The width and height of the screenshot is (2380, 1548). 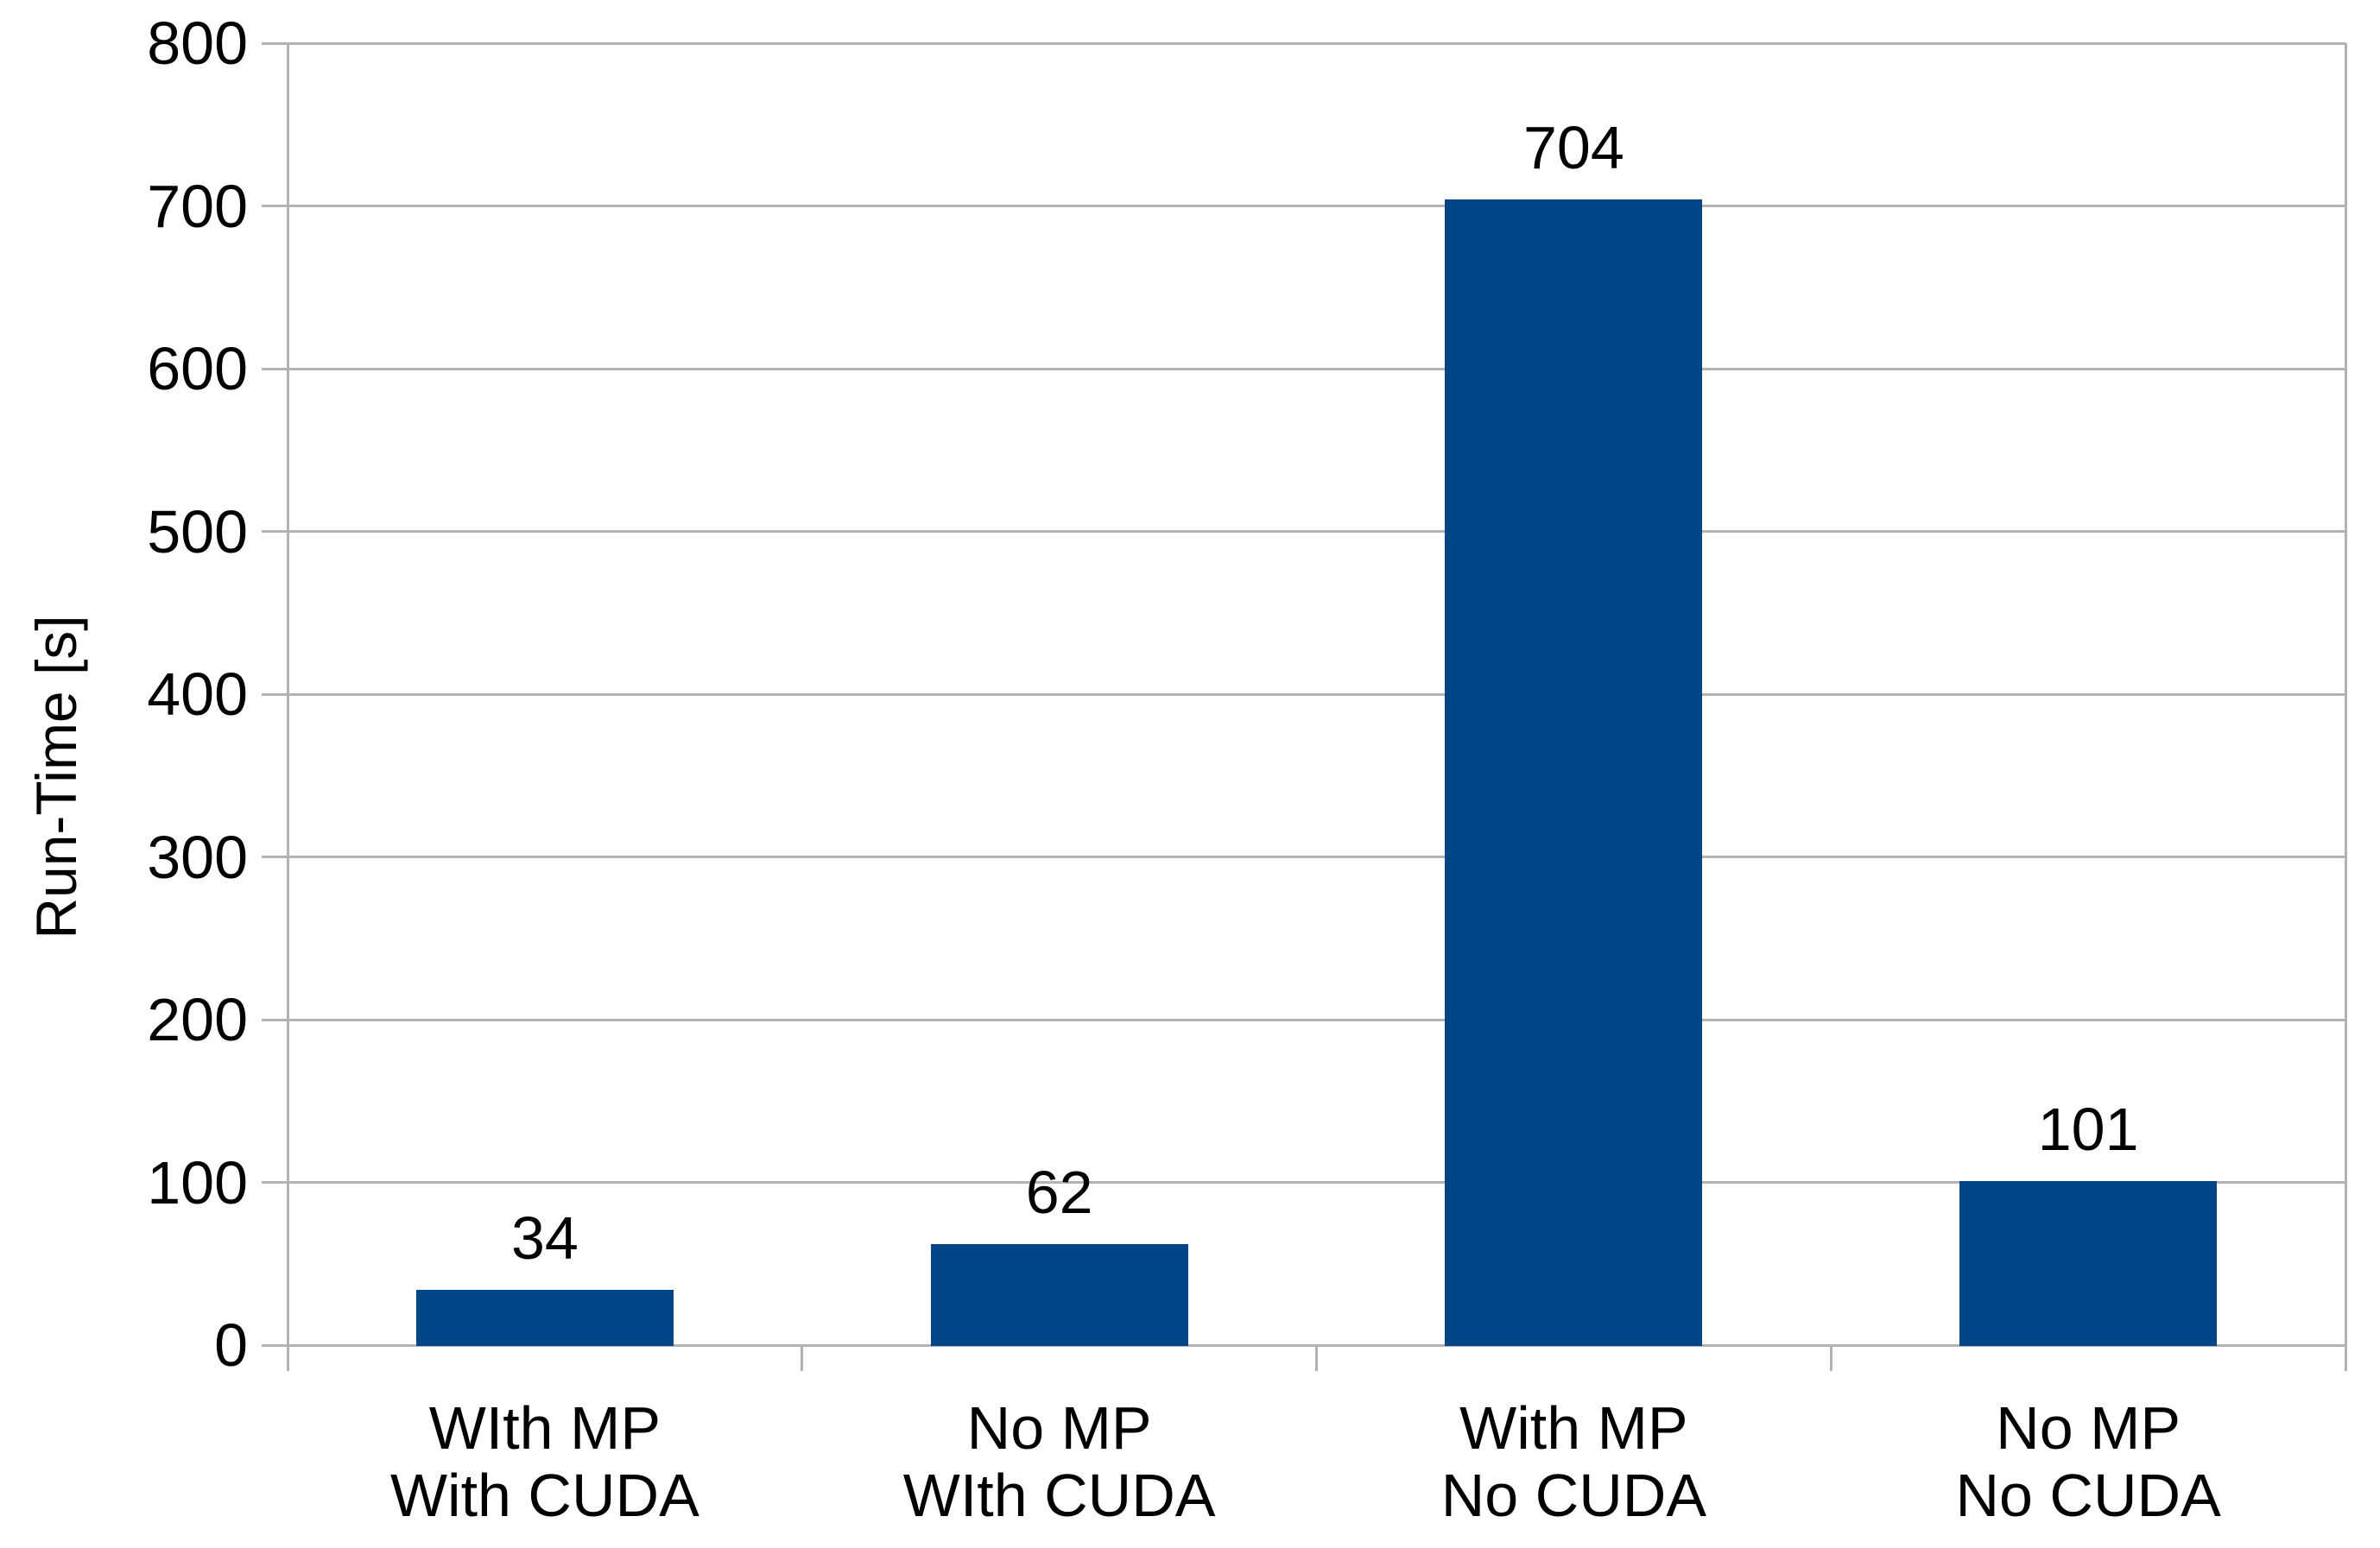 I want to click on y-tick-label: 500, so click(x=198, y=531).